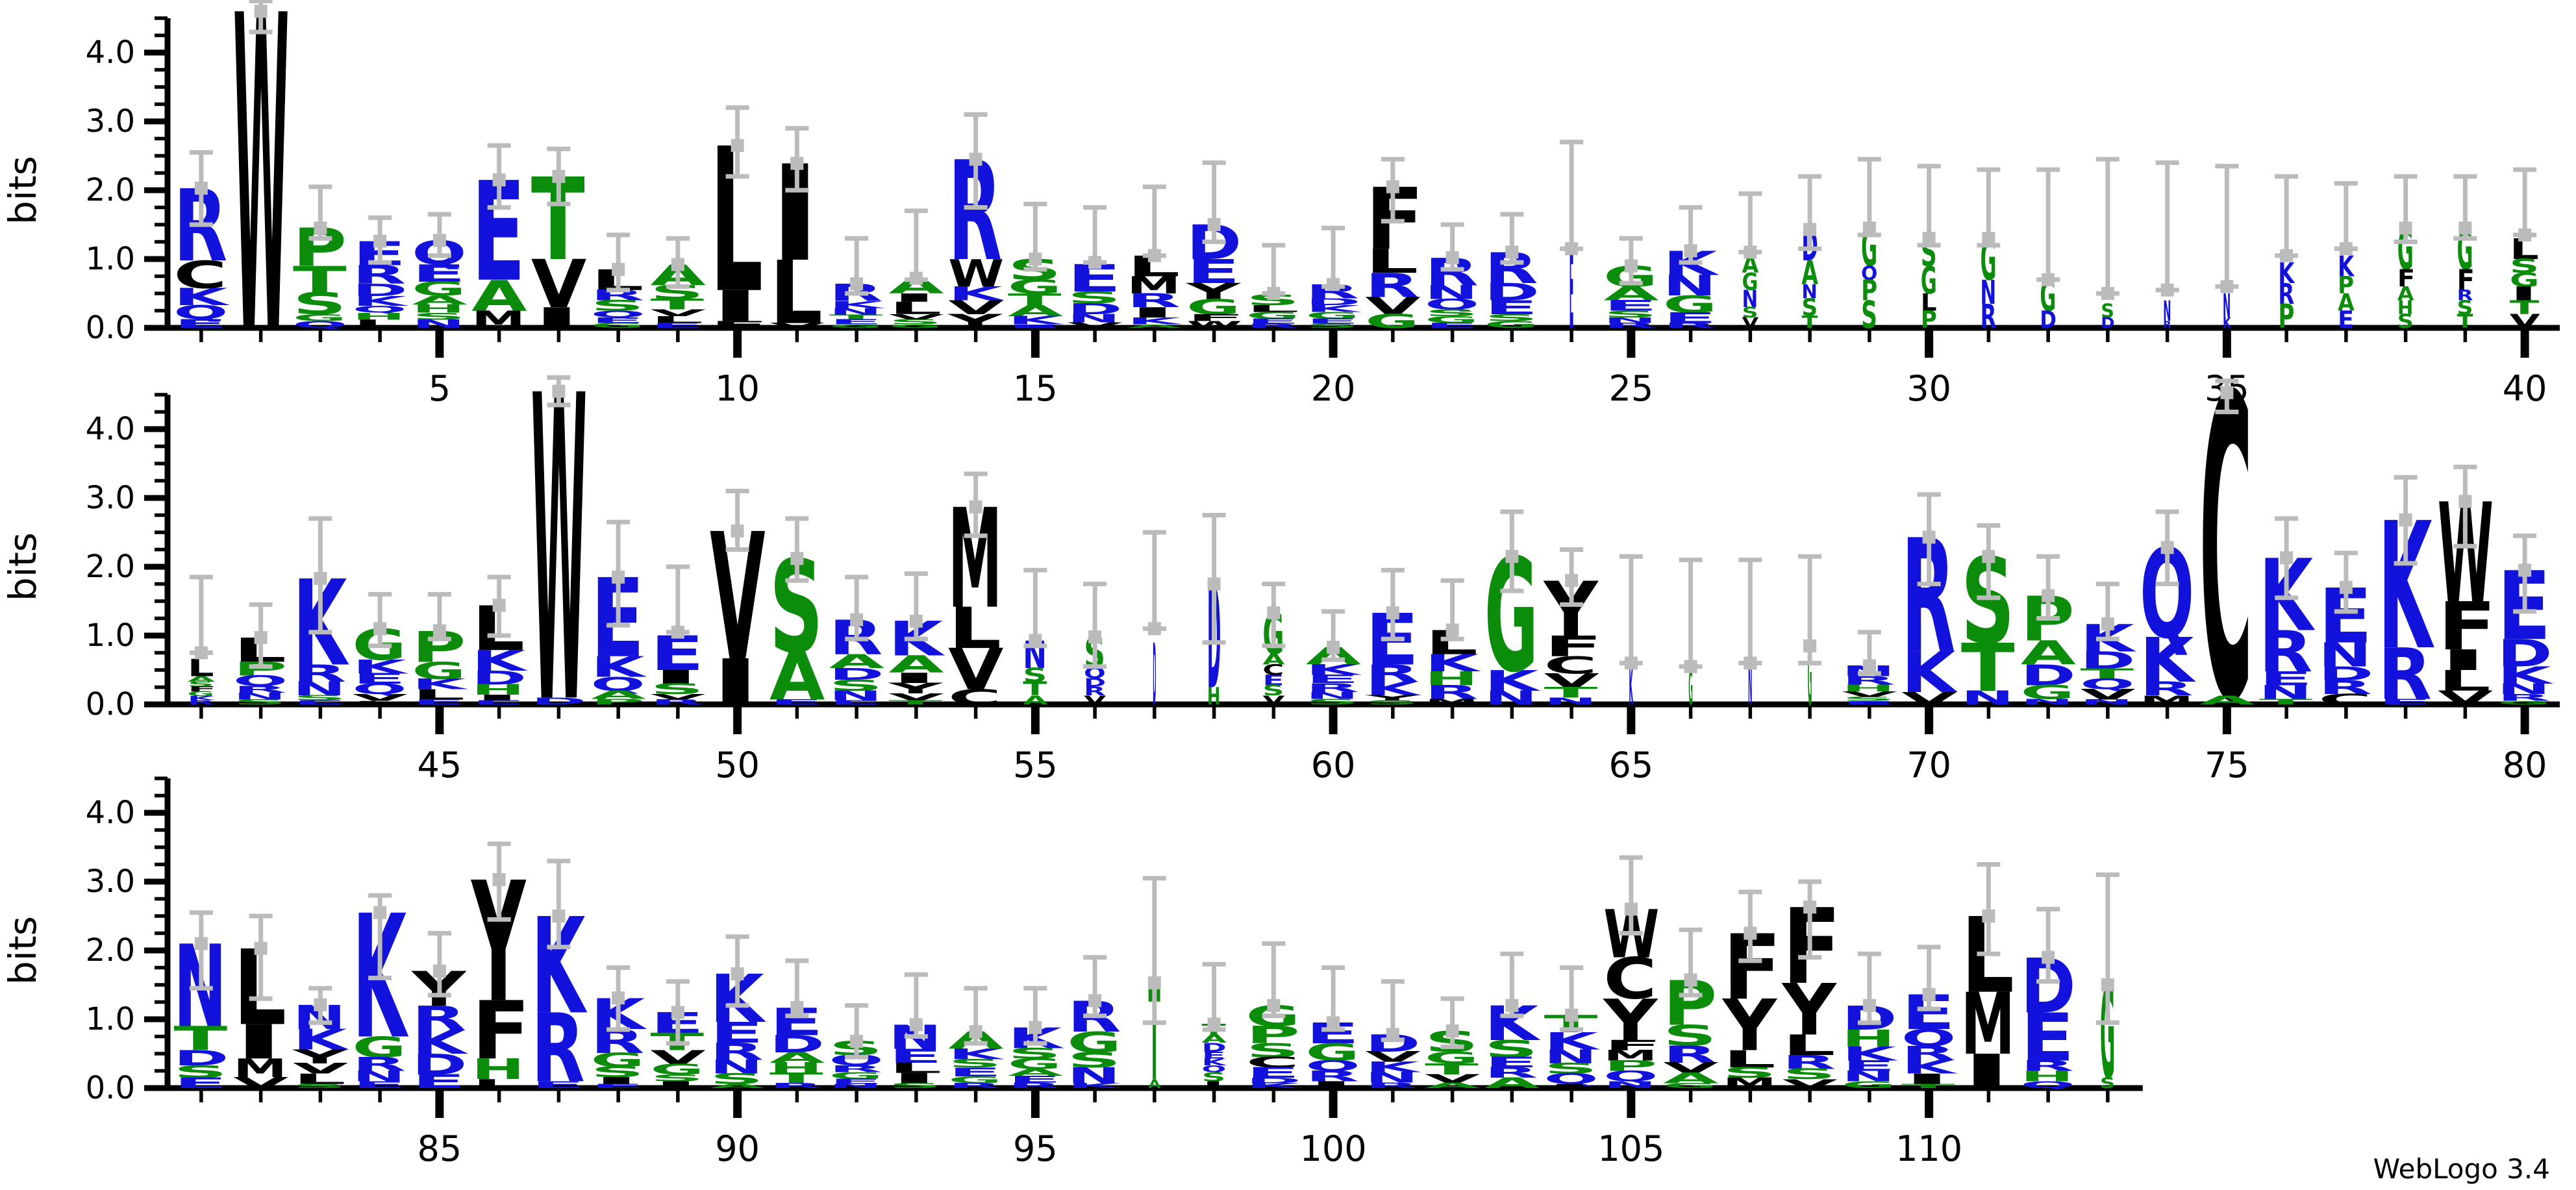 The width and height of the screenshot is (2576, 1190). What do you see at coordinates (559, 997) in the screenshot?
I see `stack-pos-87: KRE` at bounding box center [559, 997].